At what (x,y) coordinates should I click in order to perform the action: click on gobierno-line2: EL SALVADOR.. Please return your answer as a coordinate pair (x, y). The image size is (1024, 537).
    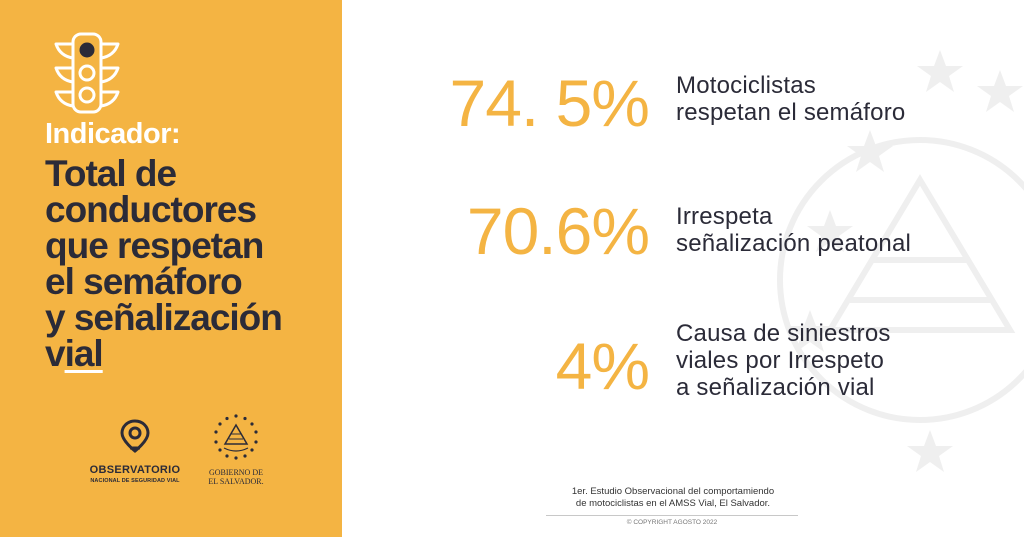
    Looking at the image, I should click on (236, 481).